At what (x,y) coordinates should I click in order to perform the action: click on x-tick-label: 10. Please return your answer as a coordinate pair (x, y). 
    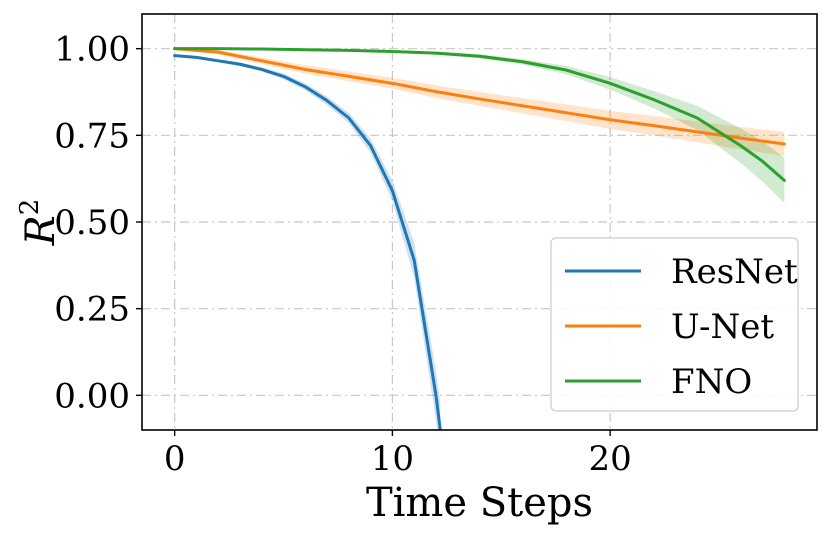
    Looking at the image, I should click on (392, 459).